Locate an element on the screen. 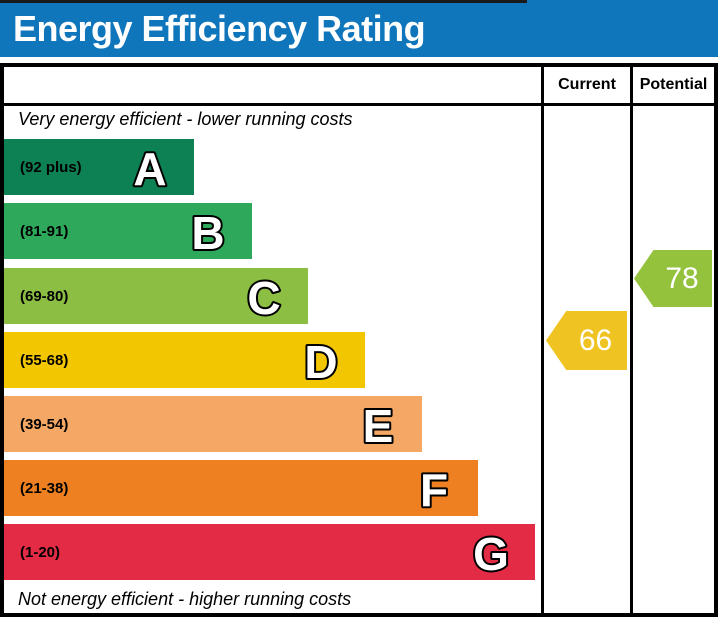 Image resolution: width=718 pixels, height=619 pixels. current-rating-value: 66 is located at coordinates (595, 340).